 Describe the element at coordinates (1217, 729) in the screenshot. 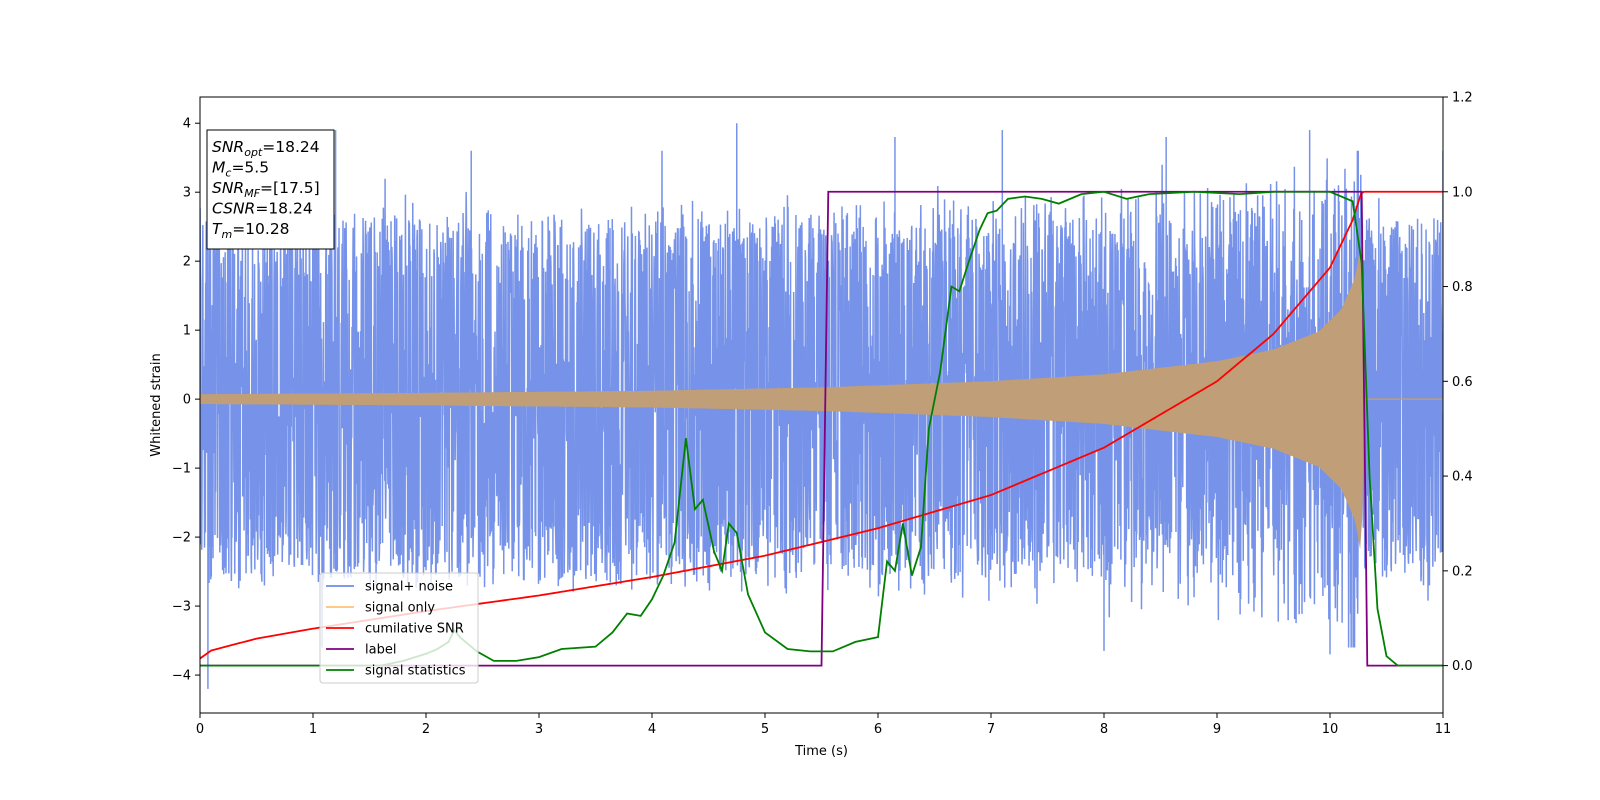

I see `x-tick-label: 9` at that location.